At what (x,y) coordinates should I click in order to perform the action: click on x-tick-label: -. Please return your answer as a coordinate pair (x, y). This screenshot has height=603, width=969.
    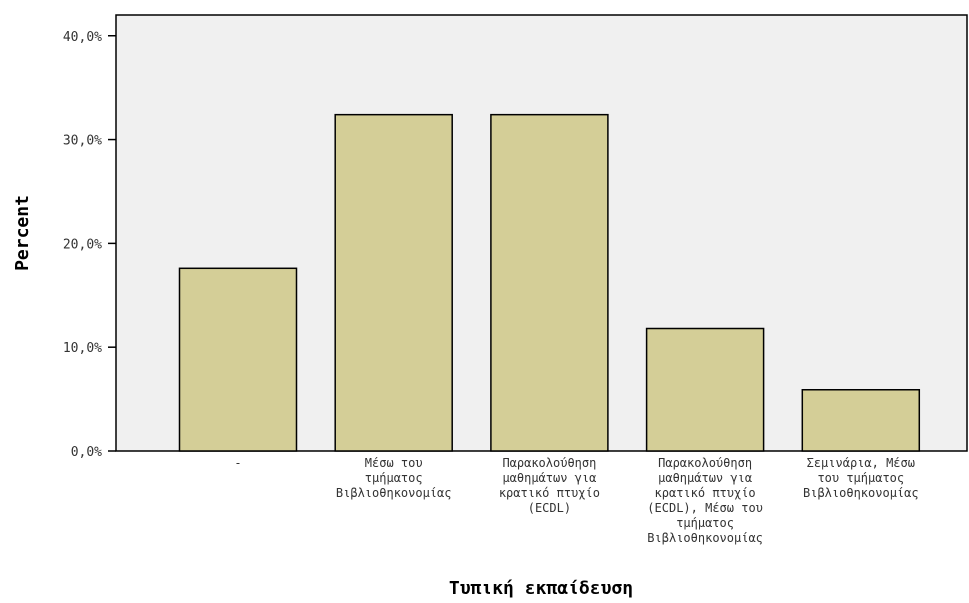
    Looking at the image, I should click on (237, 463).